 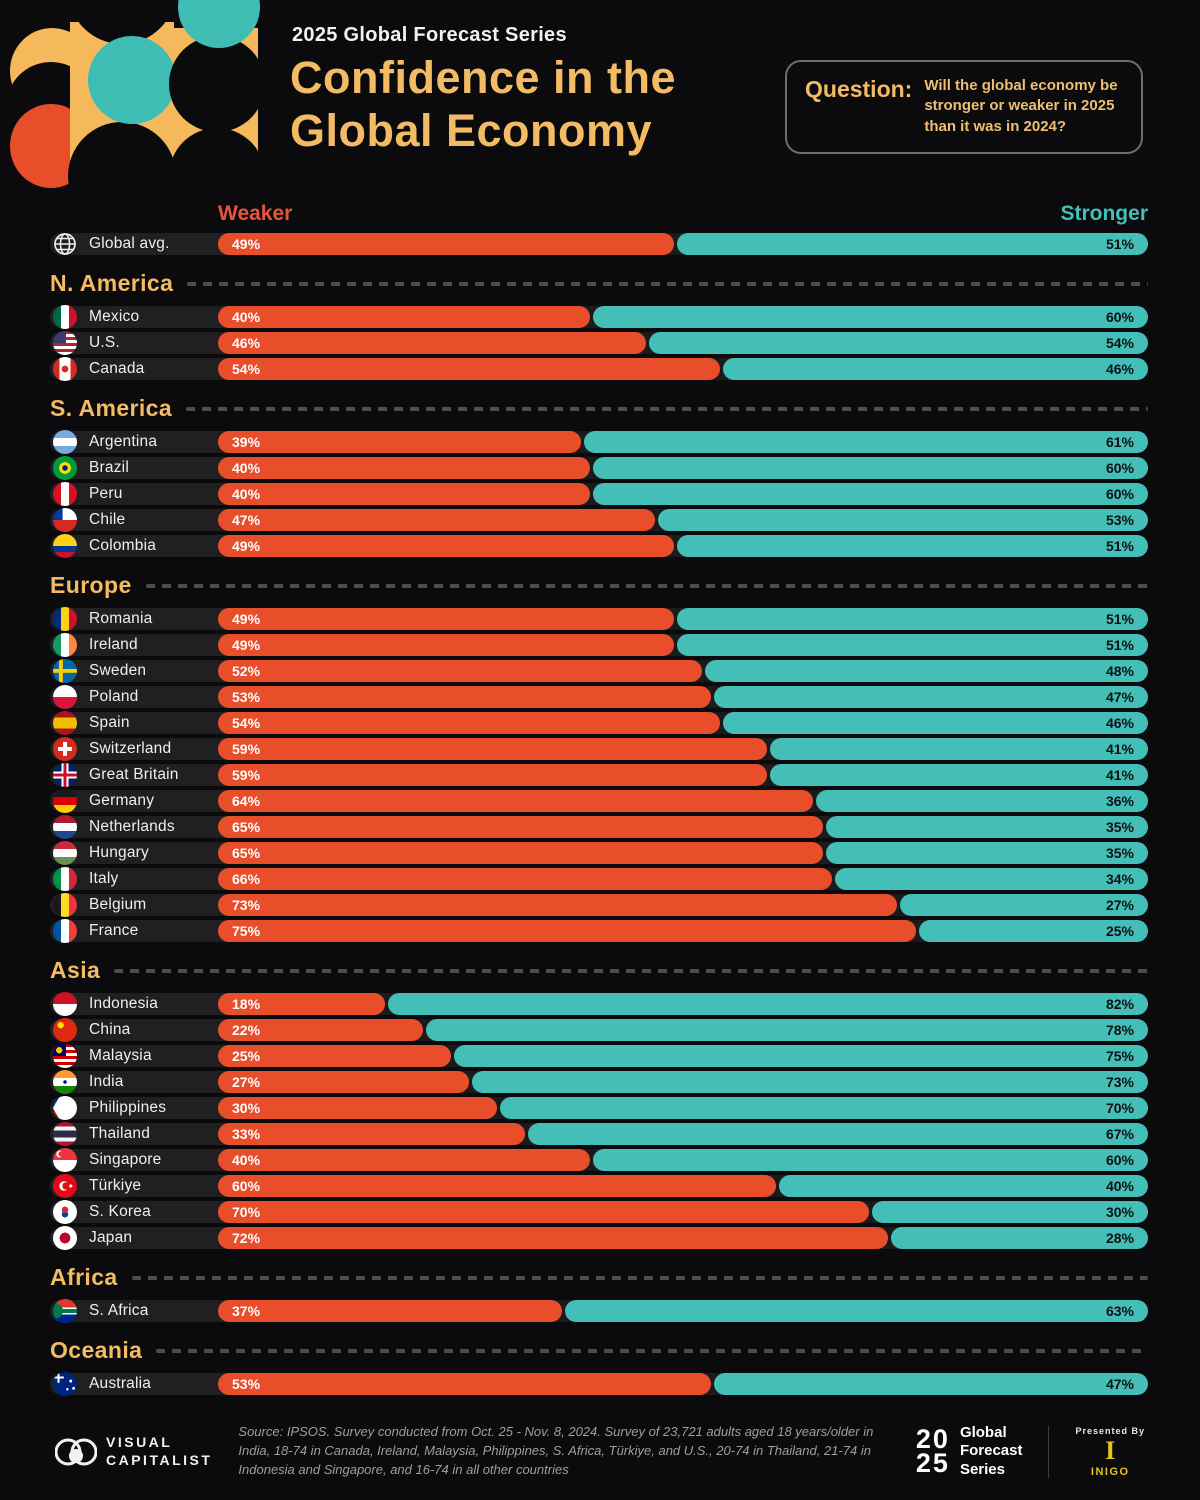 I want to click on stacked-bar: 22% 78%, so click(x=683, y=1030).